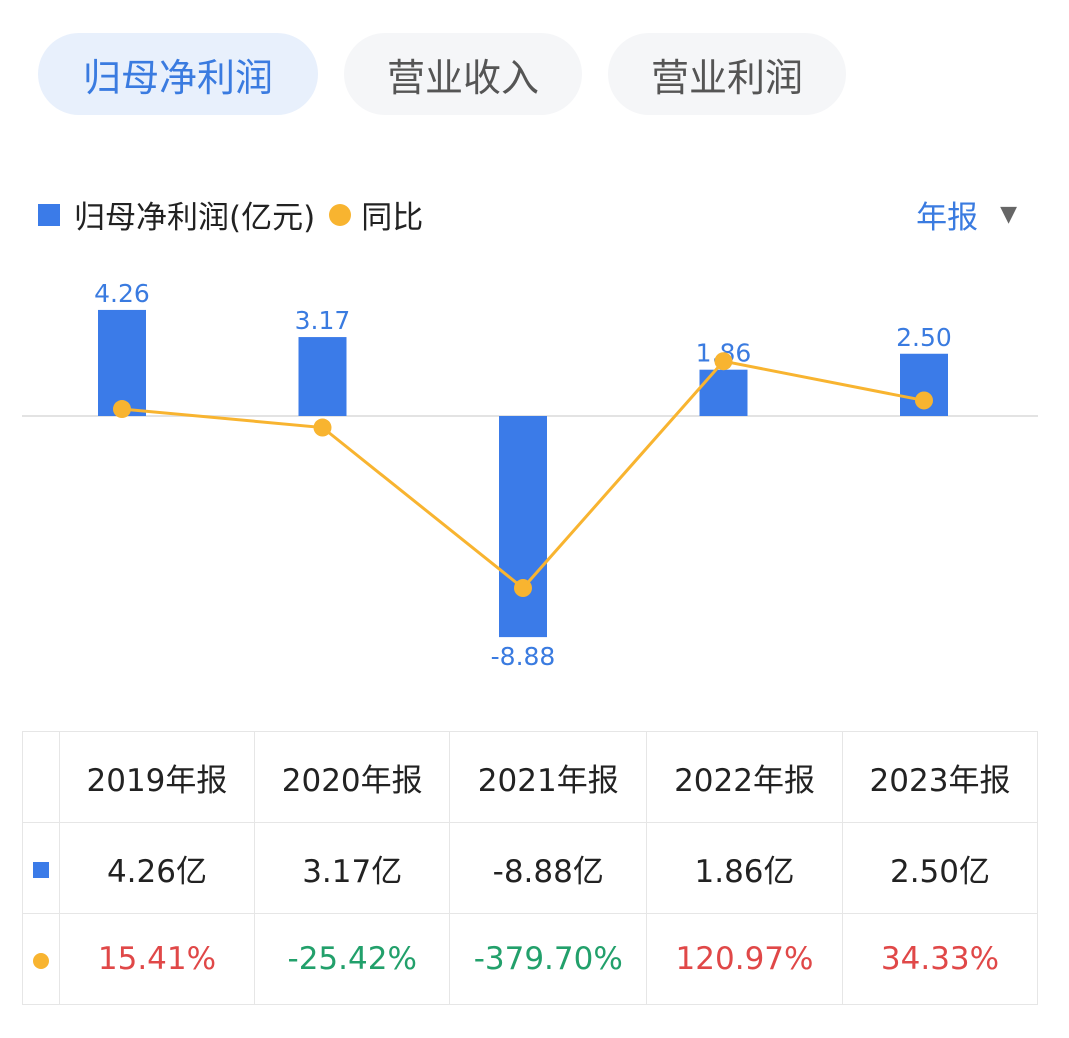  What do you see at coordinates (940, 777) in the screenshot?
I see `table-header-cell: 2023年报` at bounding box center [940, 777].